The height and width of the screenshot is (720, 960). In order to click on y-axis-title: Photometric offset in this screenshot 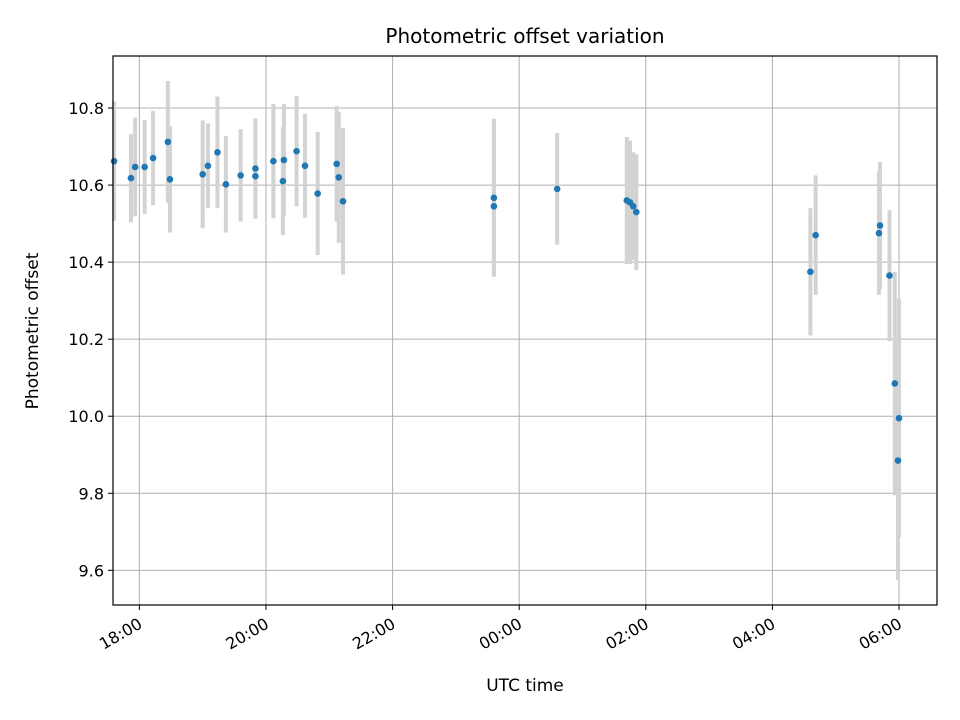, I will do `click(33, 330)`.